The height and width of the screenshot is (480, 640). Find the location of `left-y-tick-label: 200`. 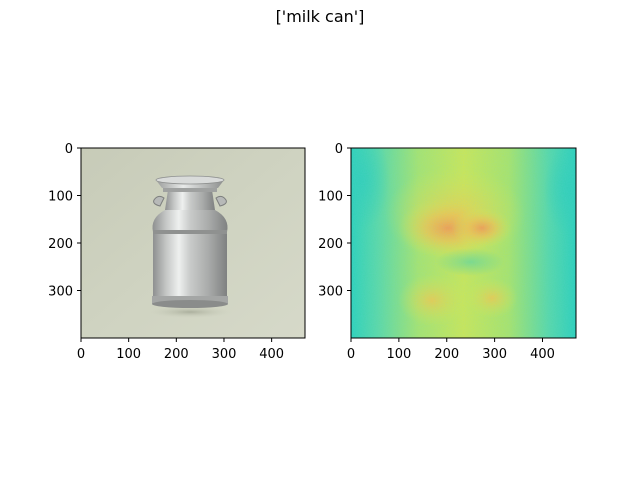

left-y-tick-label: 200 is located at coordinates (60, 244).